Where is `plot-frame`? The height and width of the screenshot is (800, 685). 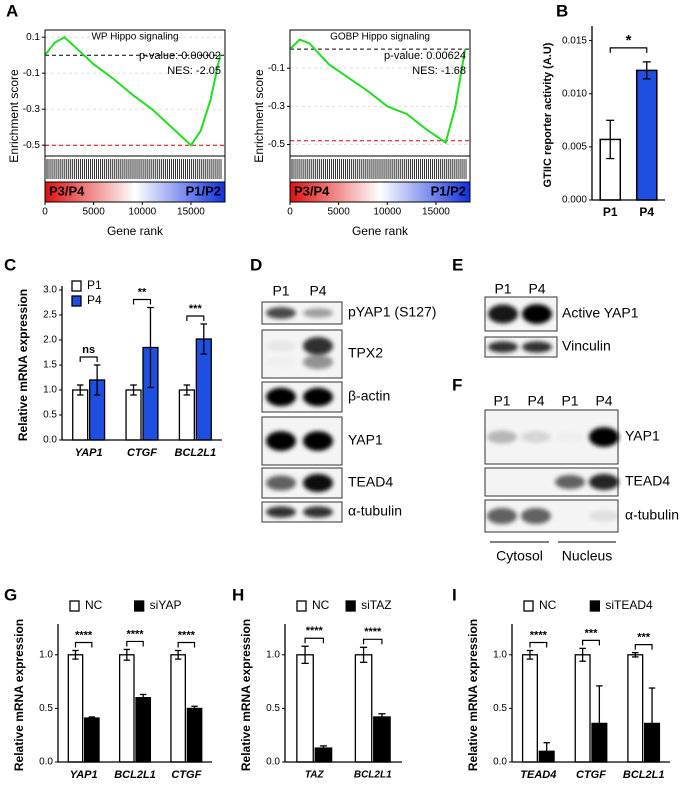
plot-frame is located at coordinates (135, 116).